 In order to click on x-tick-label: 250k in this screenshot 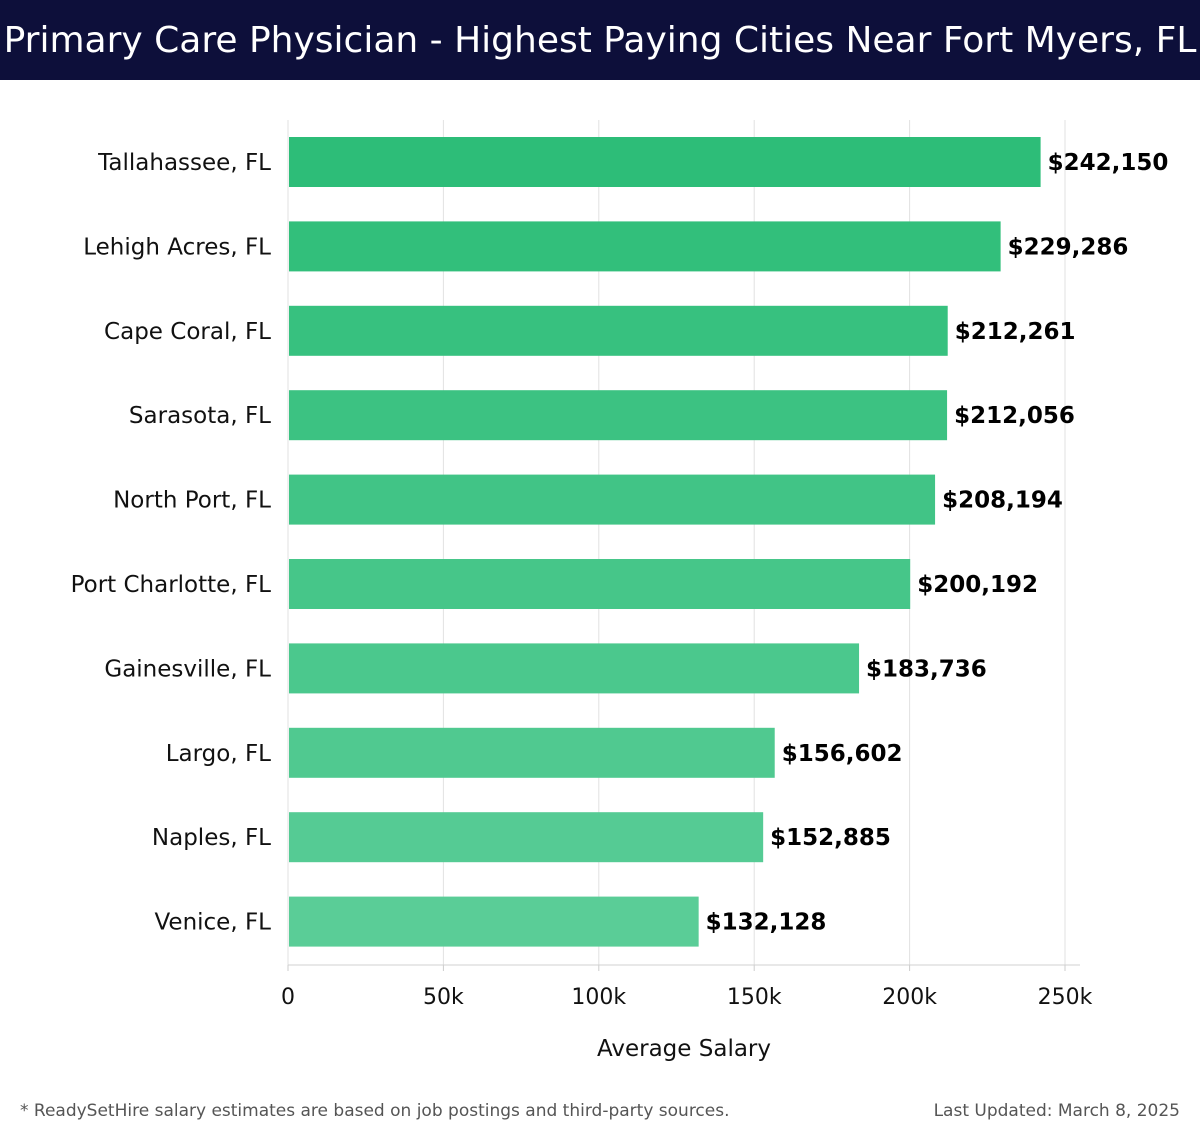, I will do `click(1065, 997)`.